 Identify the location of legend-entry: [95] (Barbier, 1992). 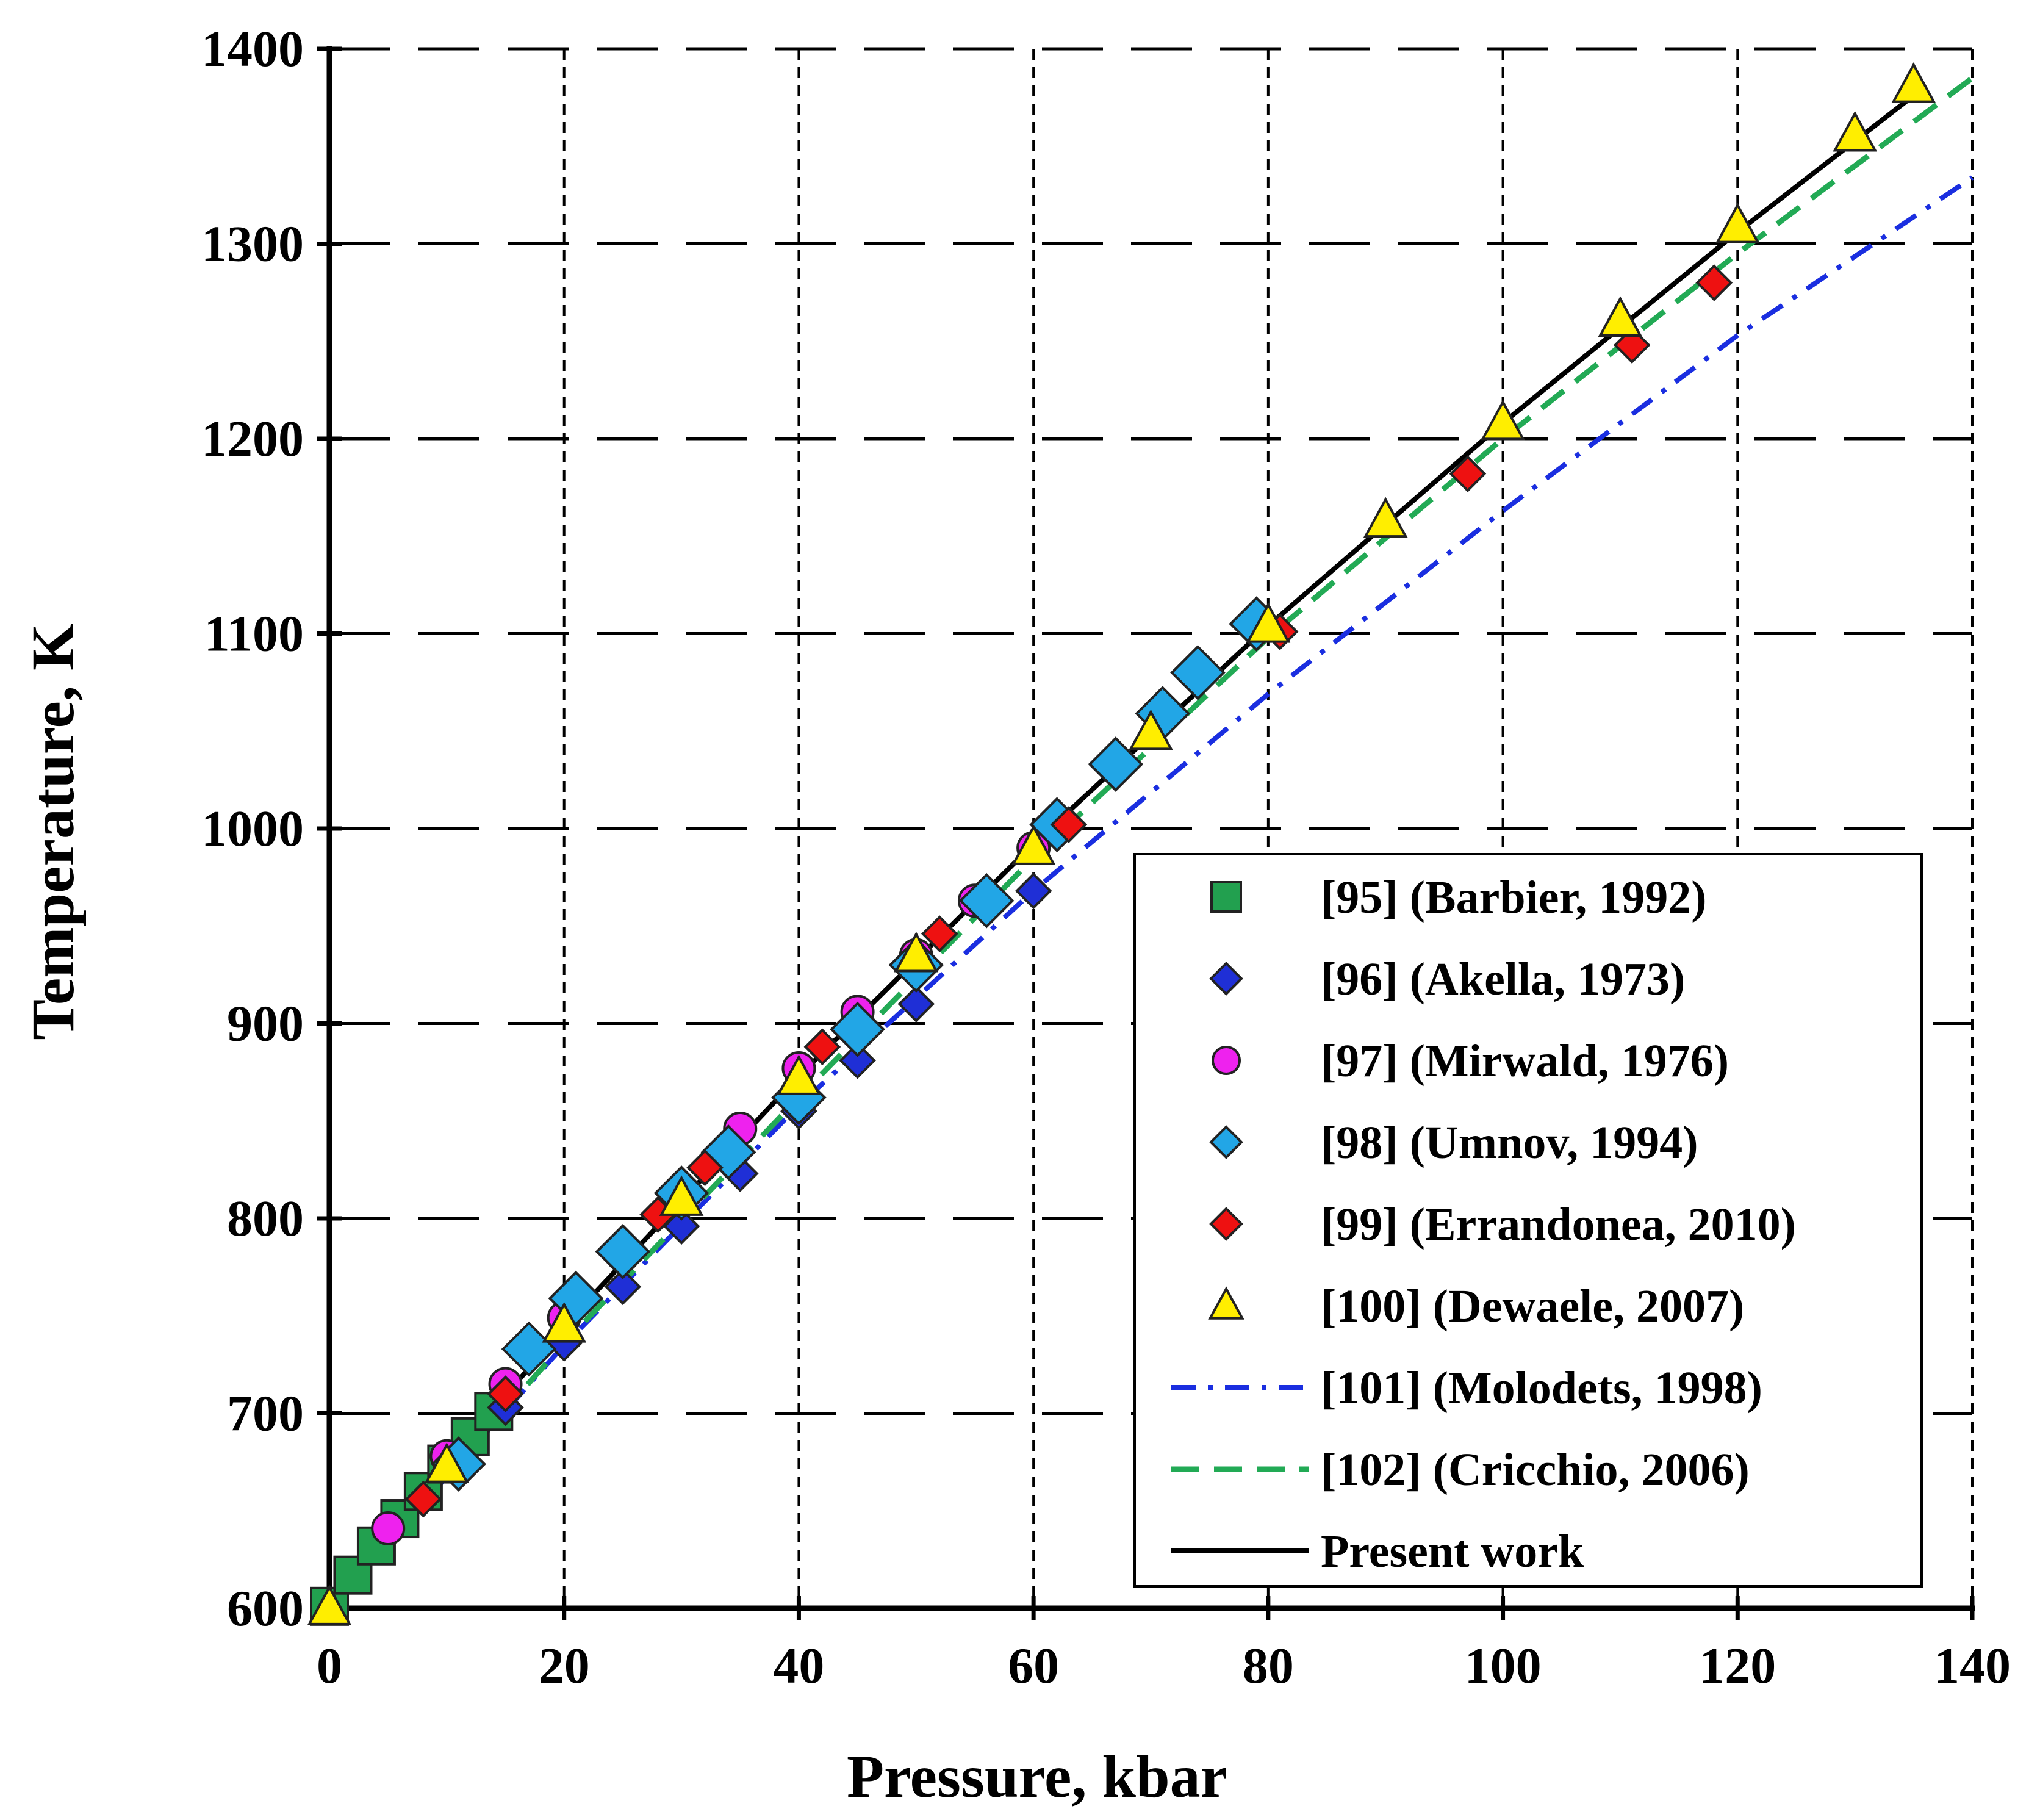
(1458, 897).